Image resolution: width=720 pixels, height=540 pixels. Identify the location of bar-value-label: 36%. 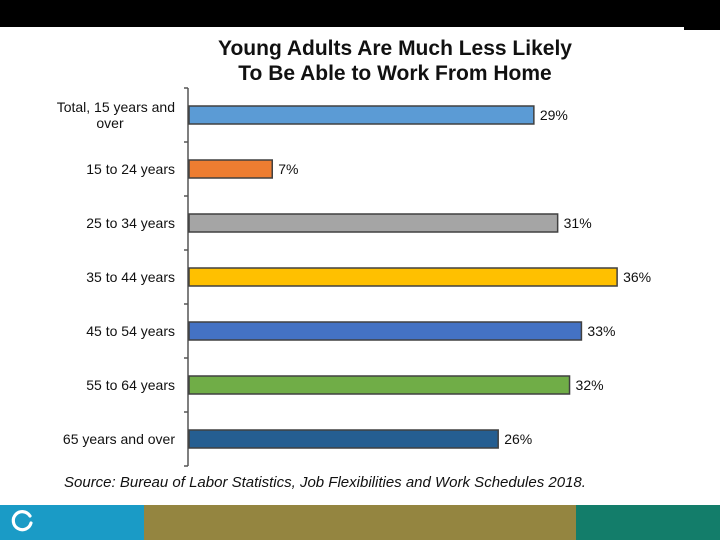
(637, 277).